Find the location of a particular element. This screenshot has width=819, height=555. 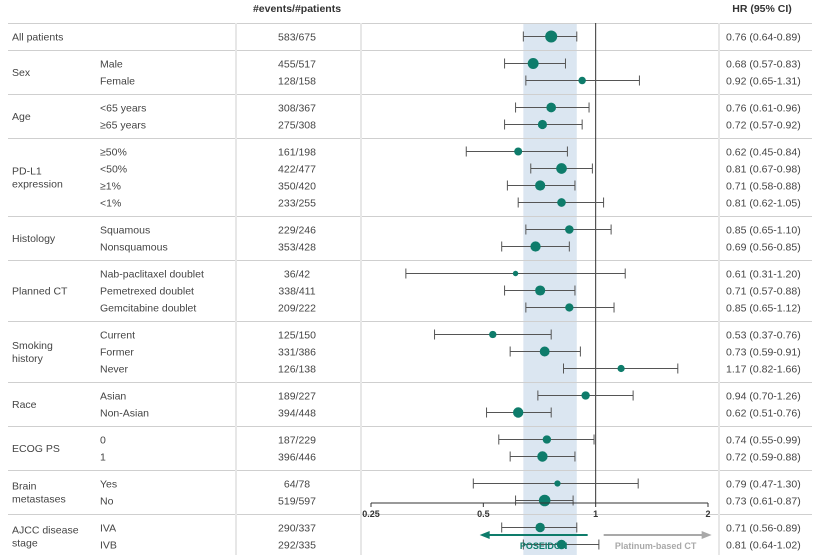

subgroup-label: ≥1% is located at coordinates (110, 187).